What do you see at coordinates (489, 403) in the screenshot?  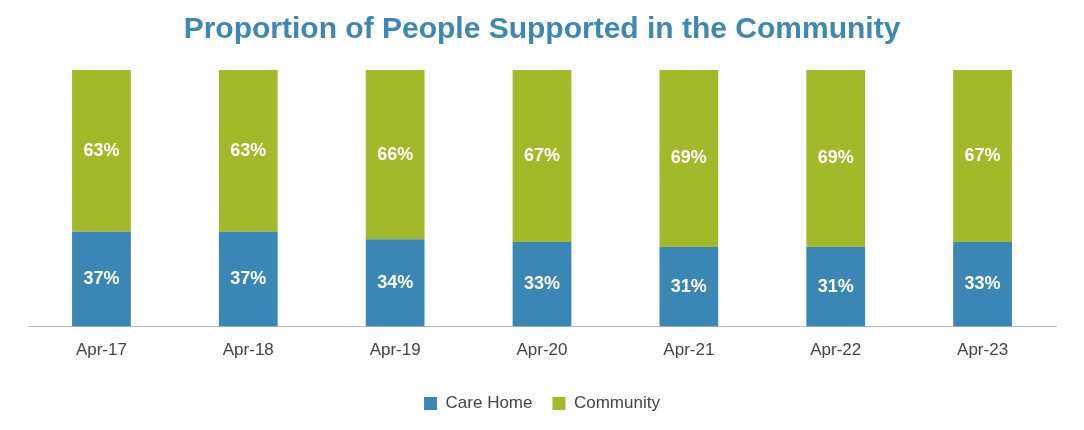 I see `legend-label: Care Home` at bounding box center [489, 403].